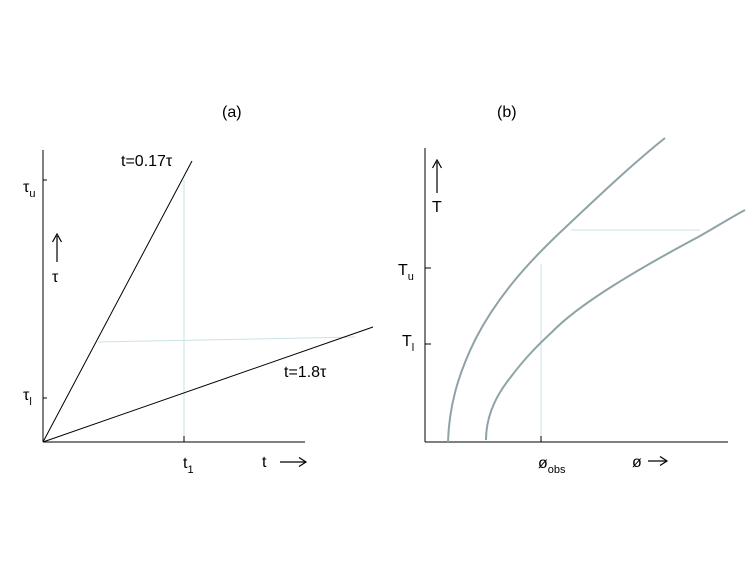 The height and width of the screenshot is (561, 747). Describe the element at coordinates (55, 277) in the screenshot. I see `panel-a-y-axis-label: τ` at that location.